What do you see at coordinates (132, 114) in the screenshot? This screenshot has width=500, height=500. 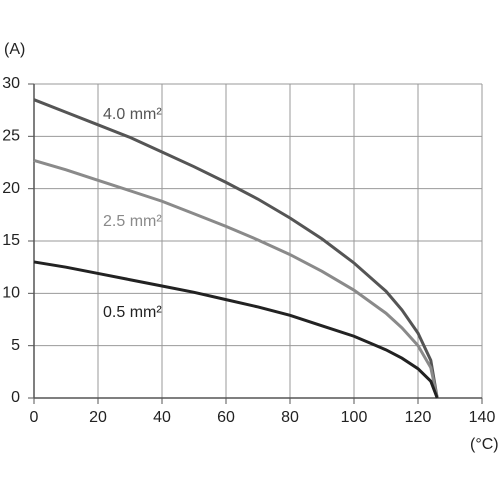 I see `series-label: 4.0 mm²` at bounding box center [132, 114].